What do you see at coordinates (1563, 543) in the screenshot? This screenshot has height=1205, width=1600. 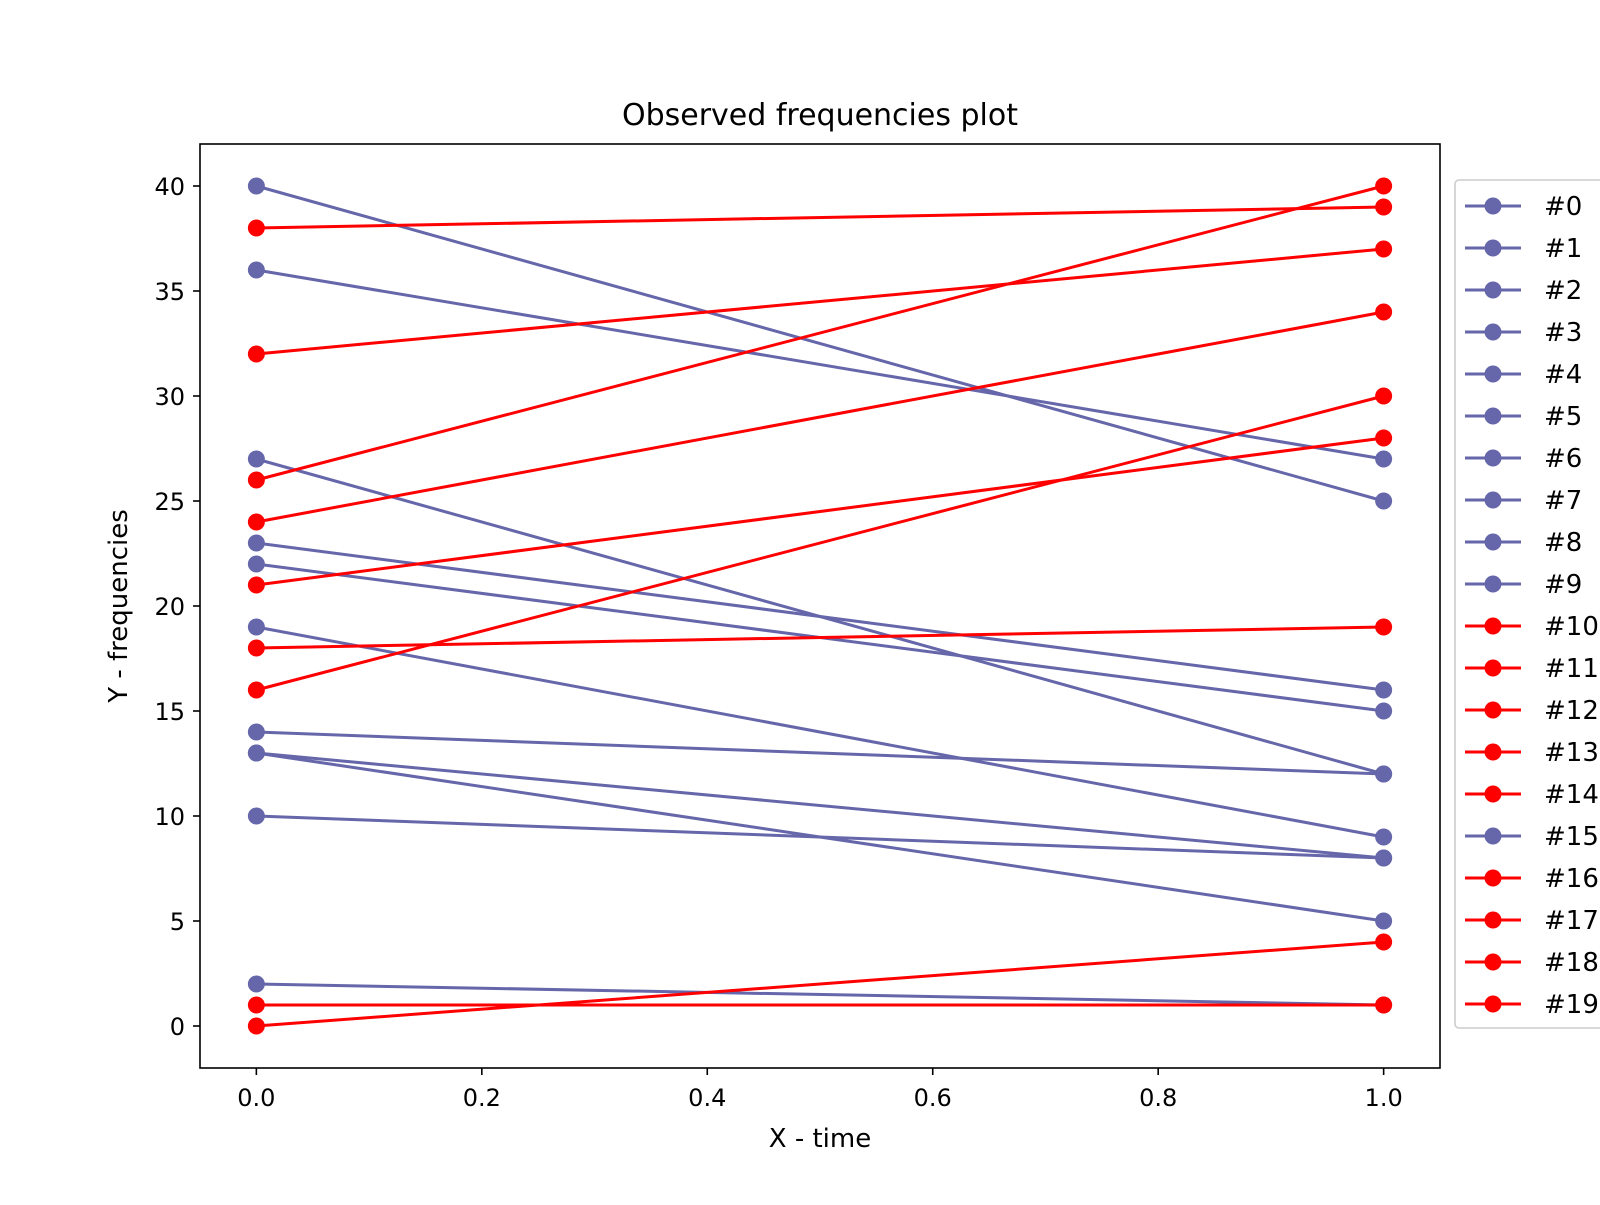 I see `legend-label: #8` at bounding box center [1563, 543].